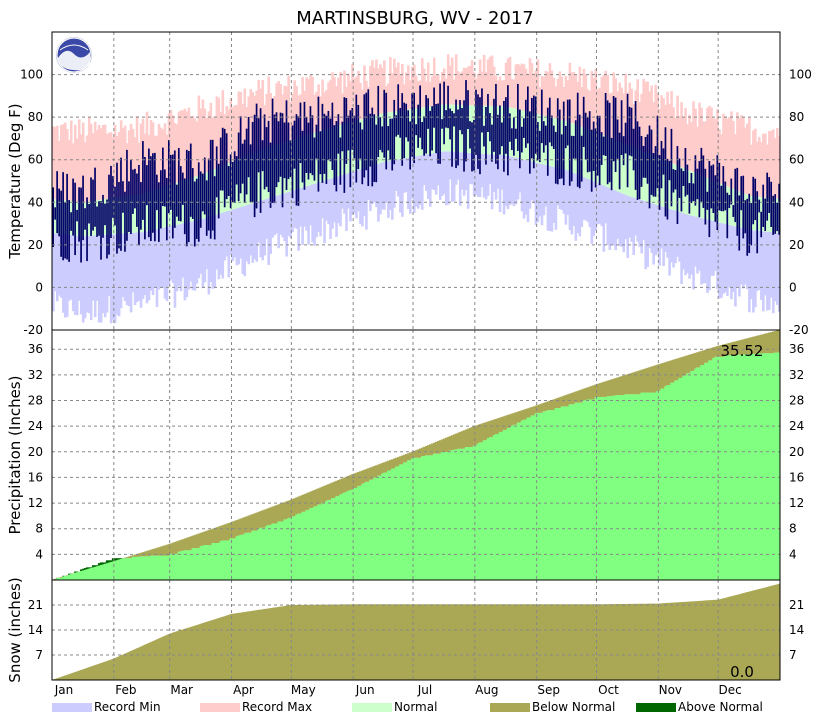  Describe the element at coordinates (796, 452) in the screenshot. I see `y-tick-label-right: 20` at that location.